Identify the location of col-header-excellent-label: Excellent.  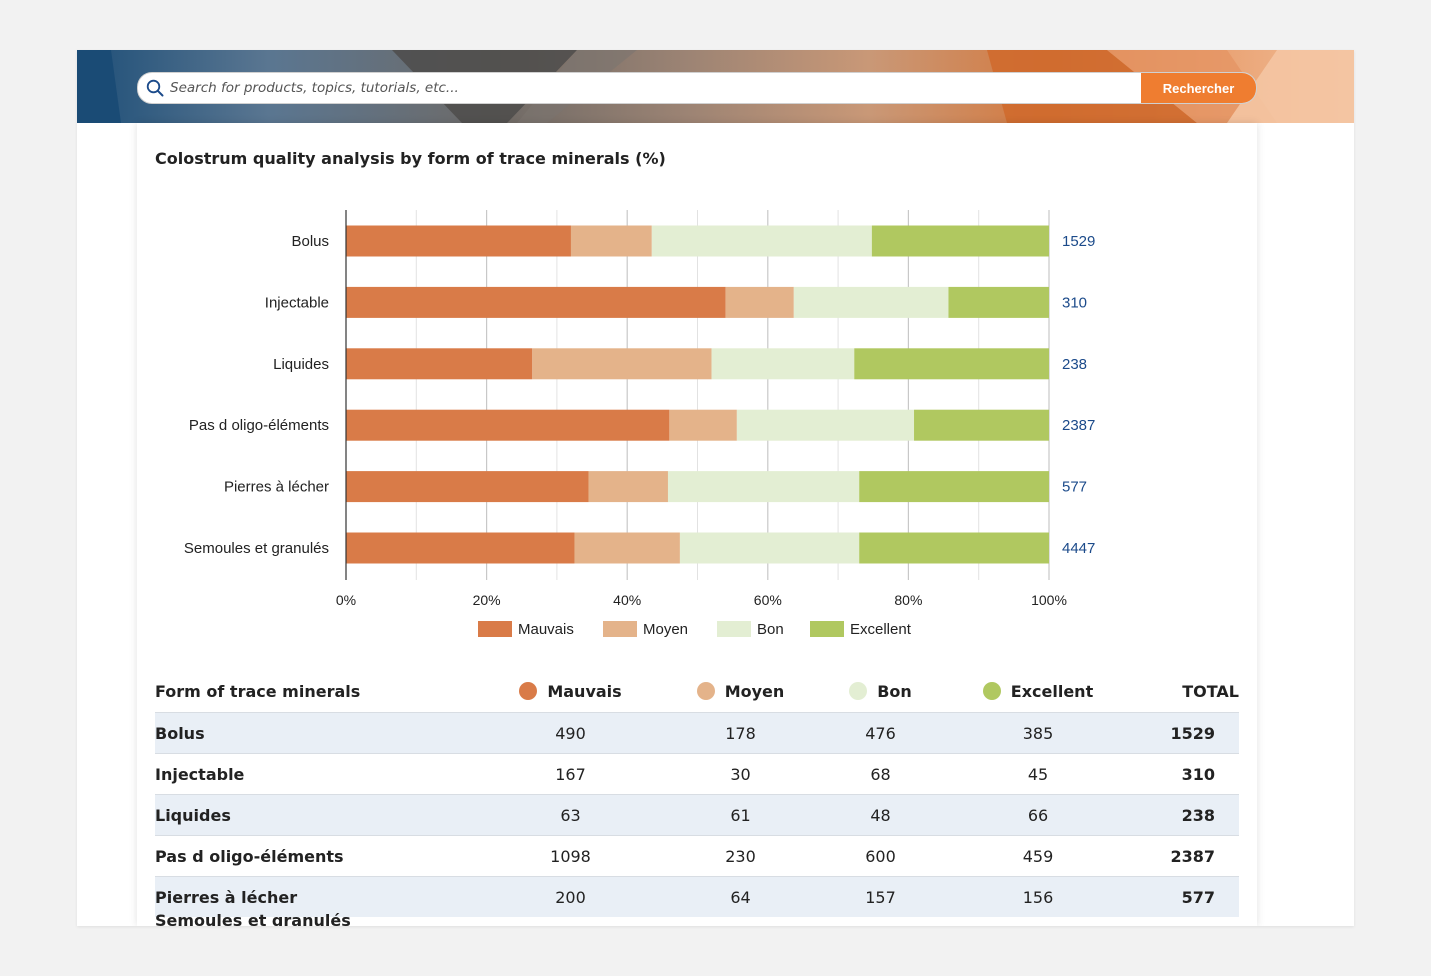
(1052, 691).